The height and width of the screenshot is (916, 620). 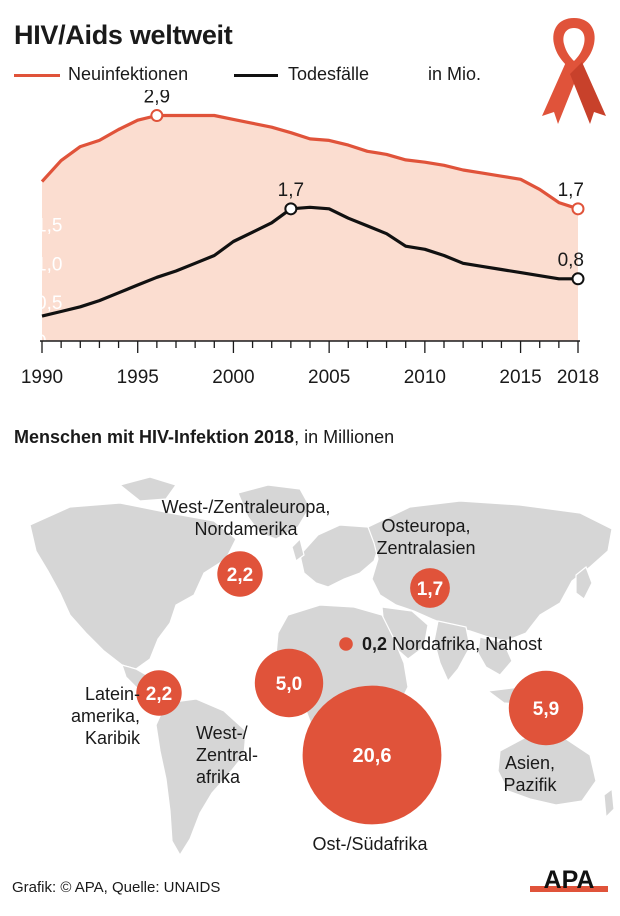 What do you see at coordinates (578, 377) in the screenshot?
I see `x-tick-label: 2018` at bounding box center [578, 377].